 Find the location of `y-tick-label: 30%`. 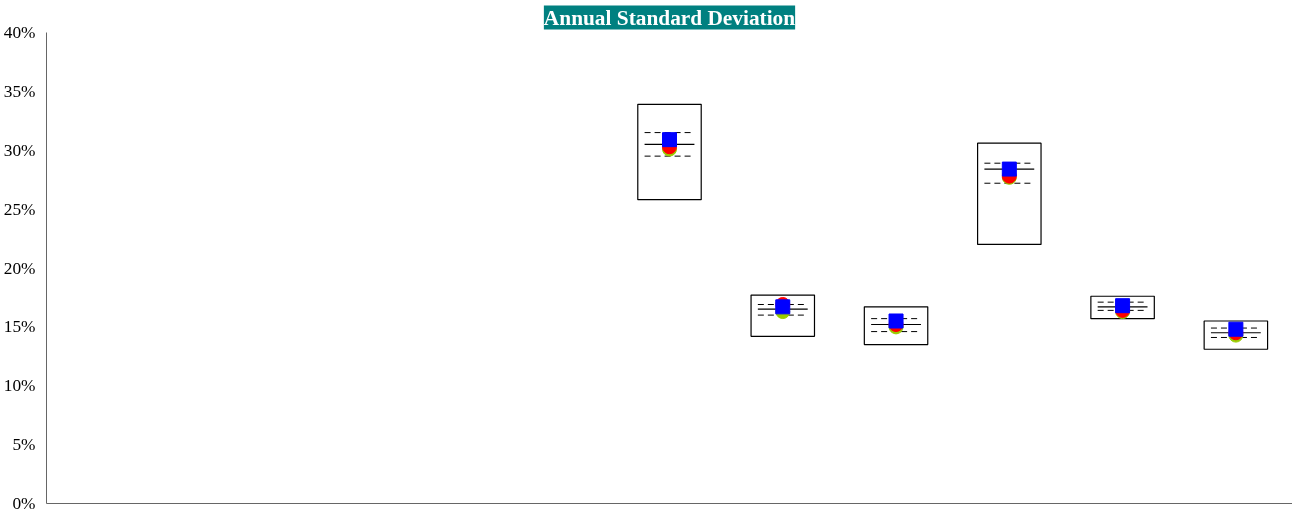

y-tick-label: 30% is located at coordinates (19, 150).